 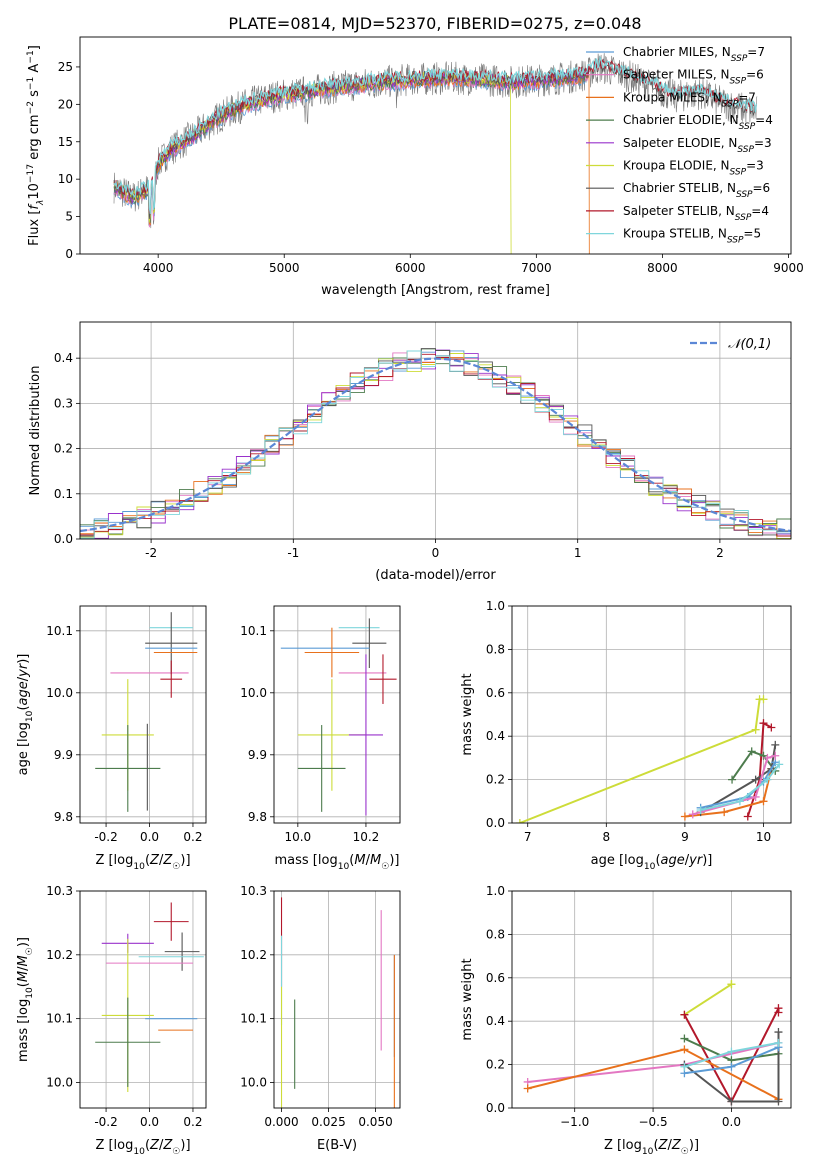 I want to click on age_vs_Z-ytick-label: 9.8, so click(x=63, y=817).